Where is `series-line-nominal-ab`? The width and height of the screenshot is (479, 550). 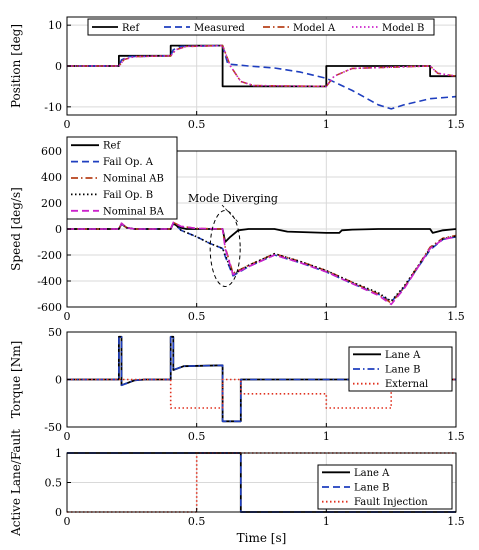 series-line-nominal-ab is located at coordinates (262, 262).